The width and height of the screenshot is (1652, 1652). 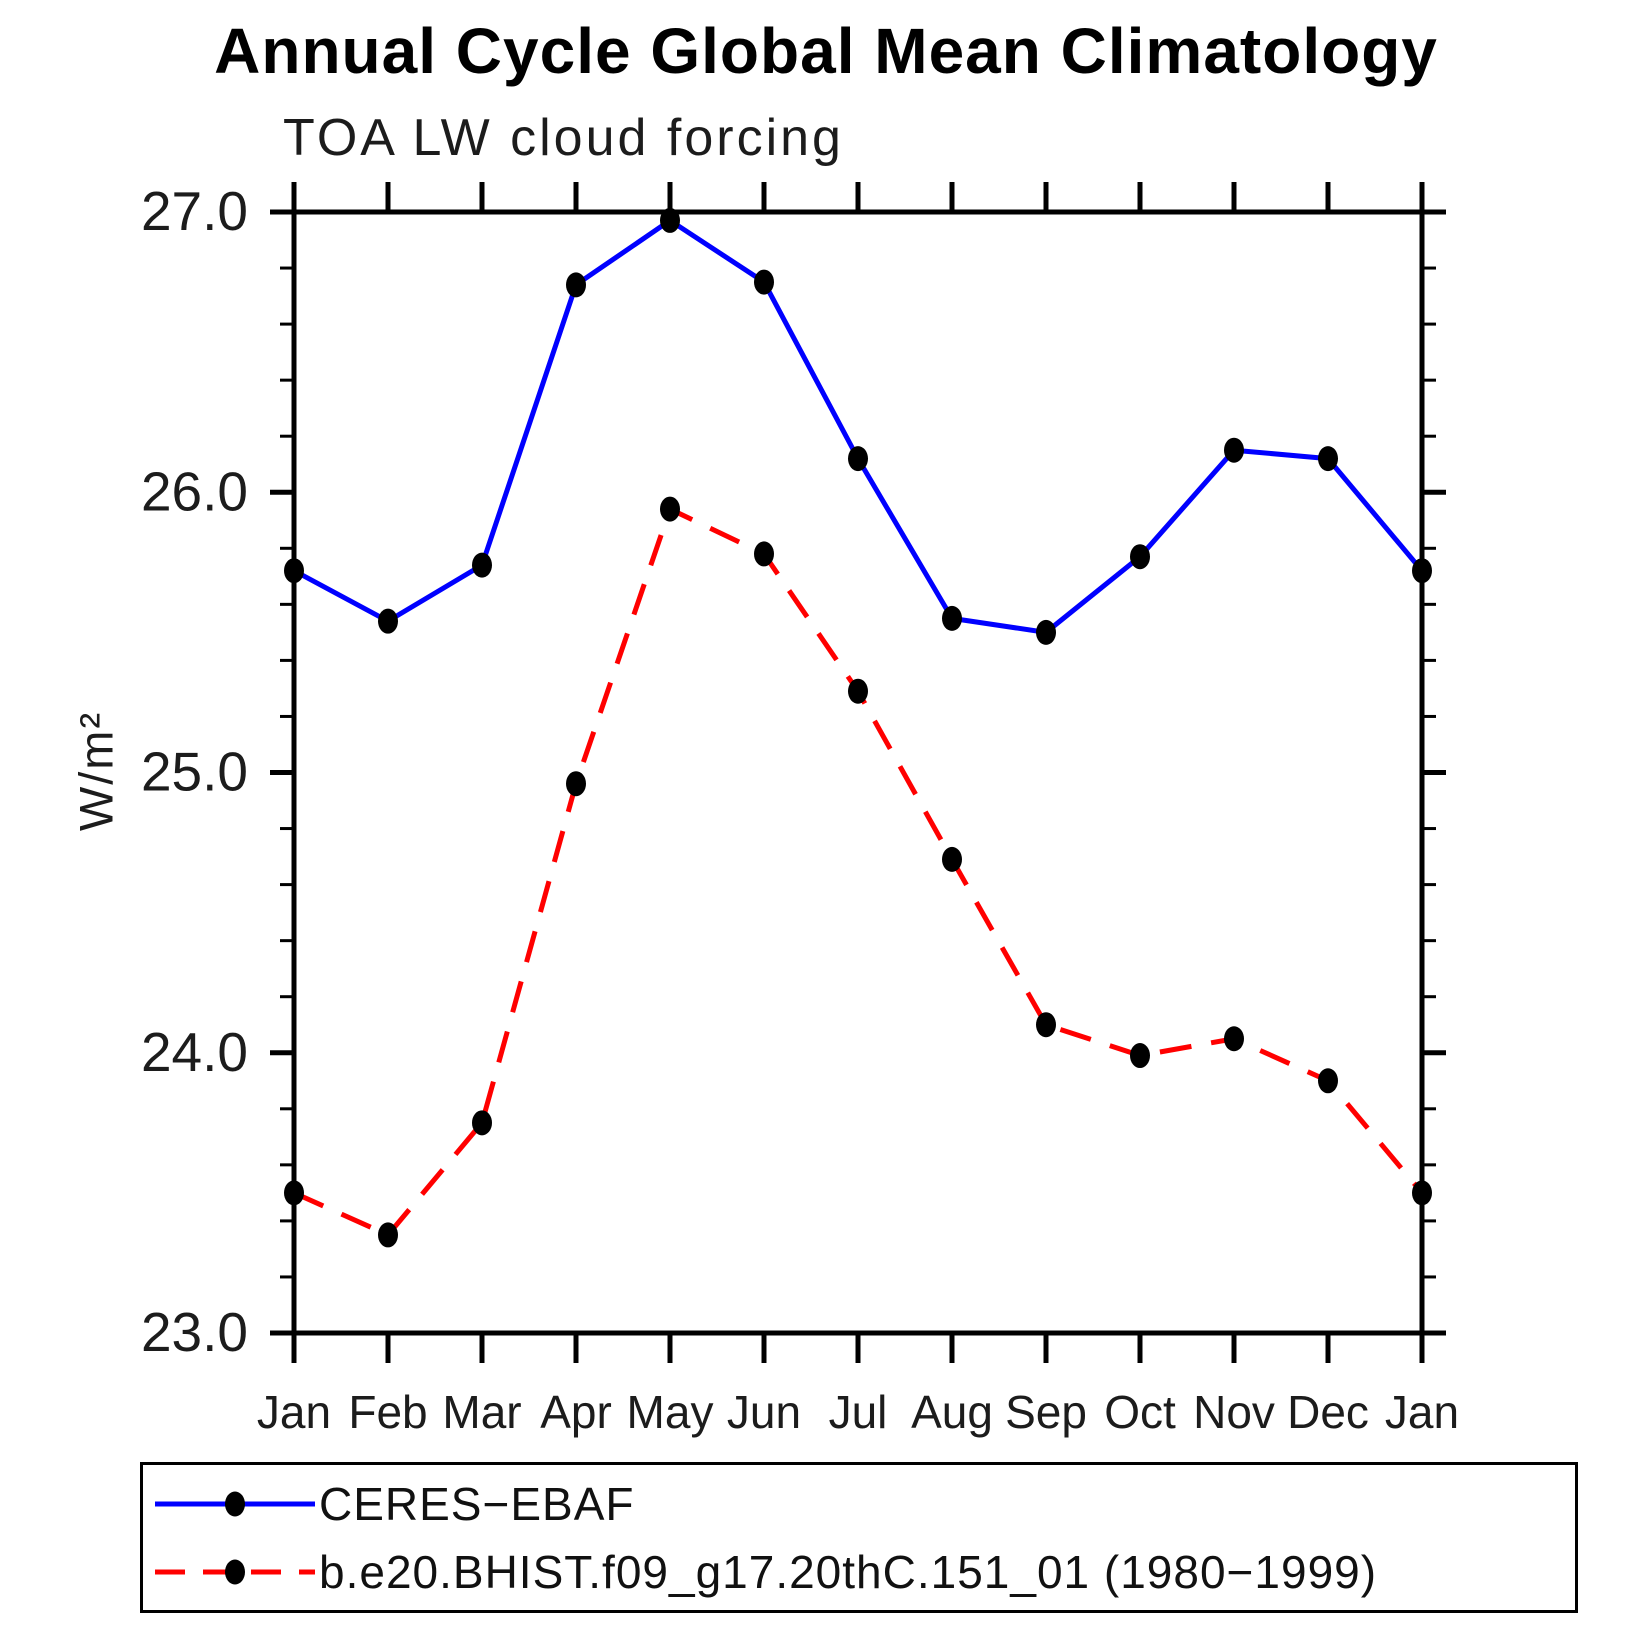 I want to click on legend-swatch-solid-line, so click(x=235, y=1503).